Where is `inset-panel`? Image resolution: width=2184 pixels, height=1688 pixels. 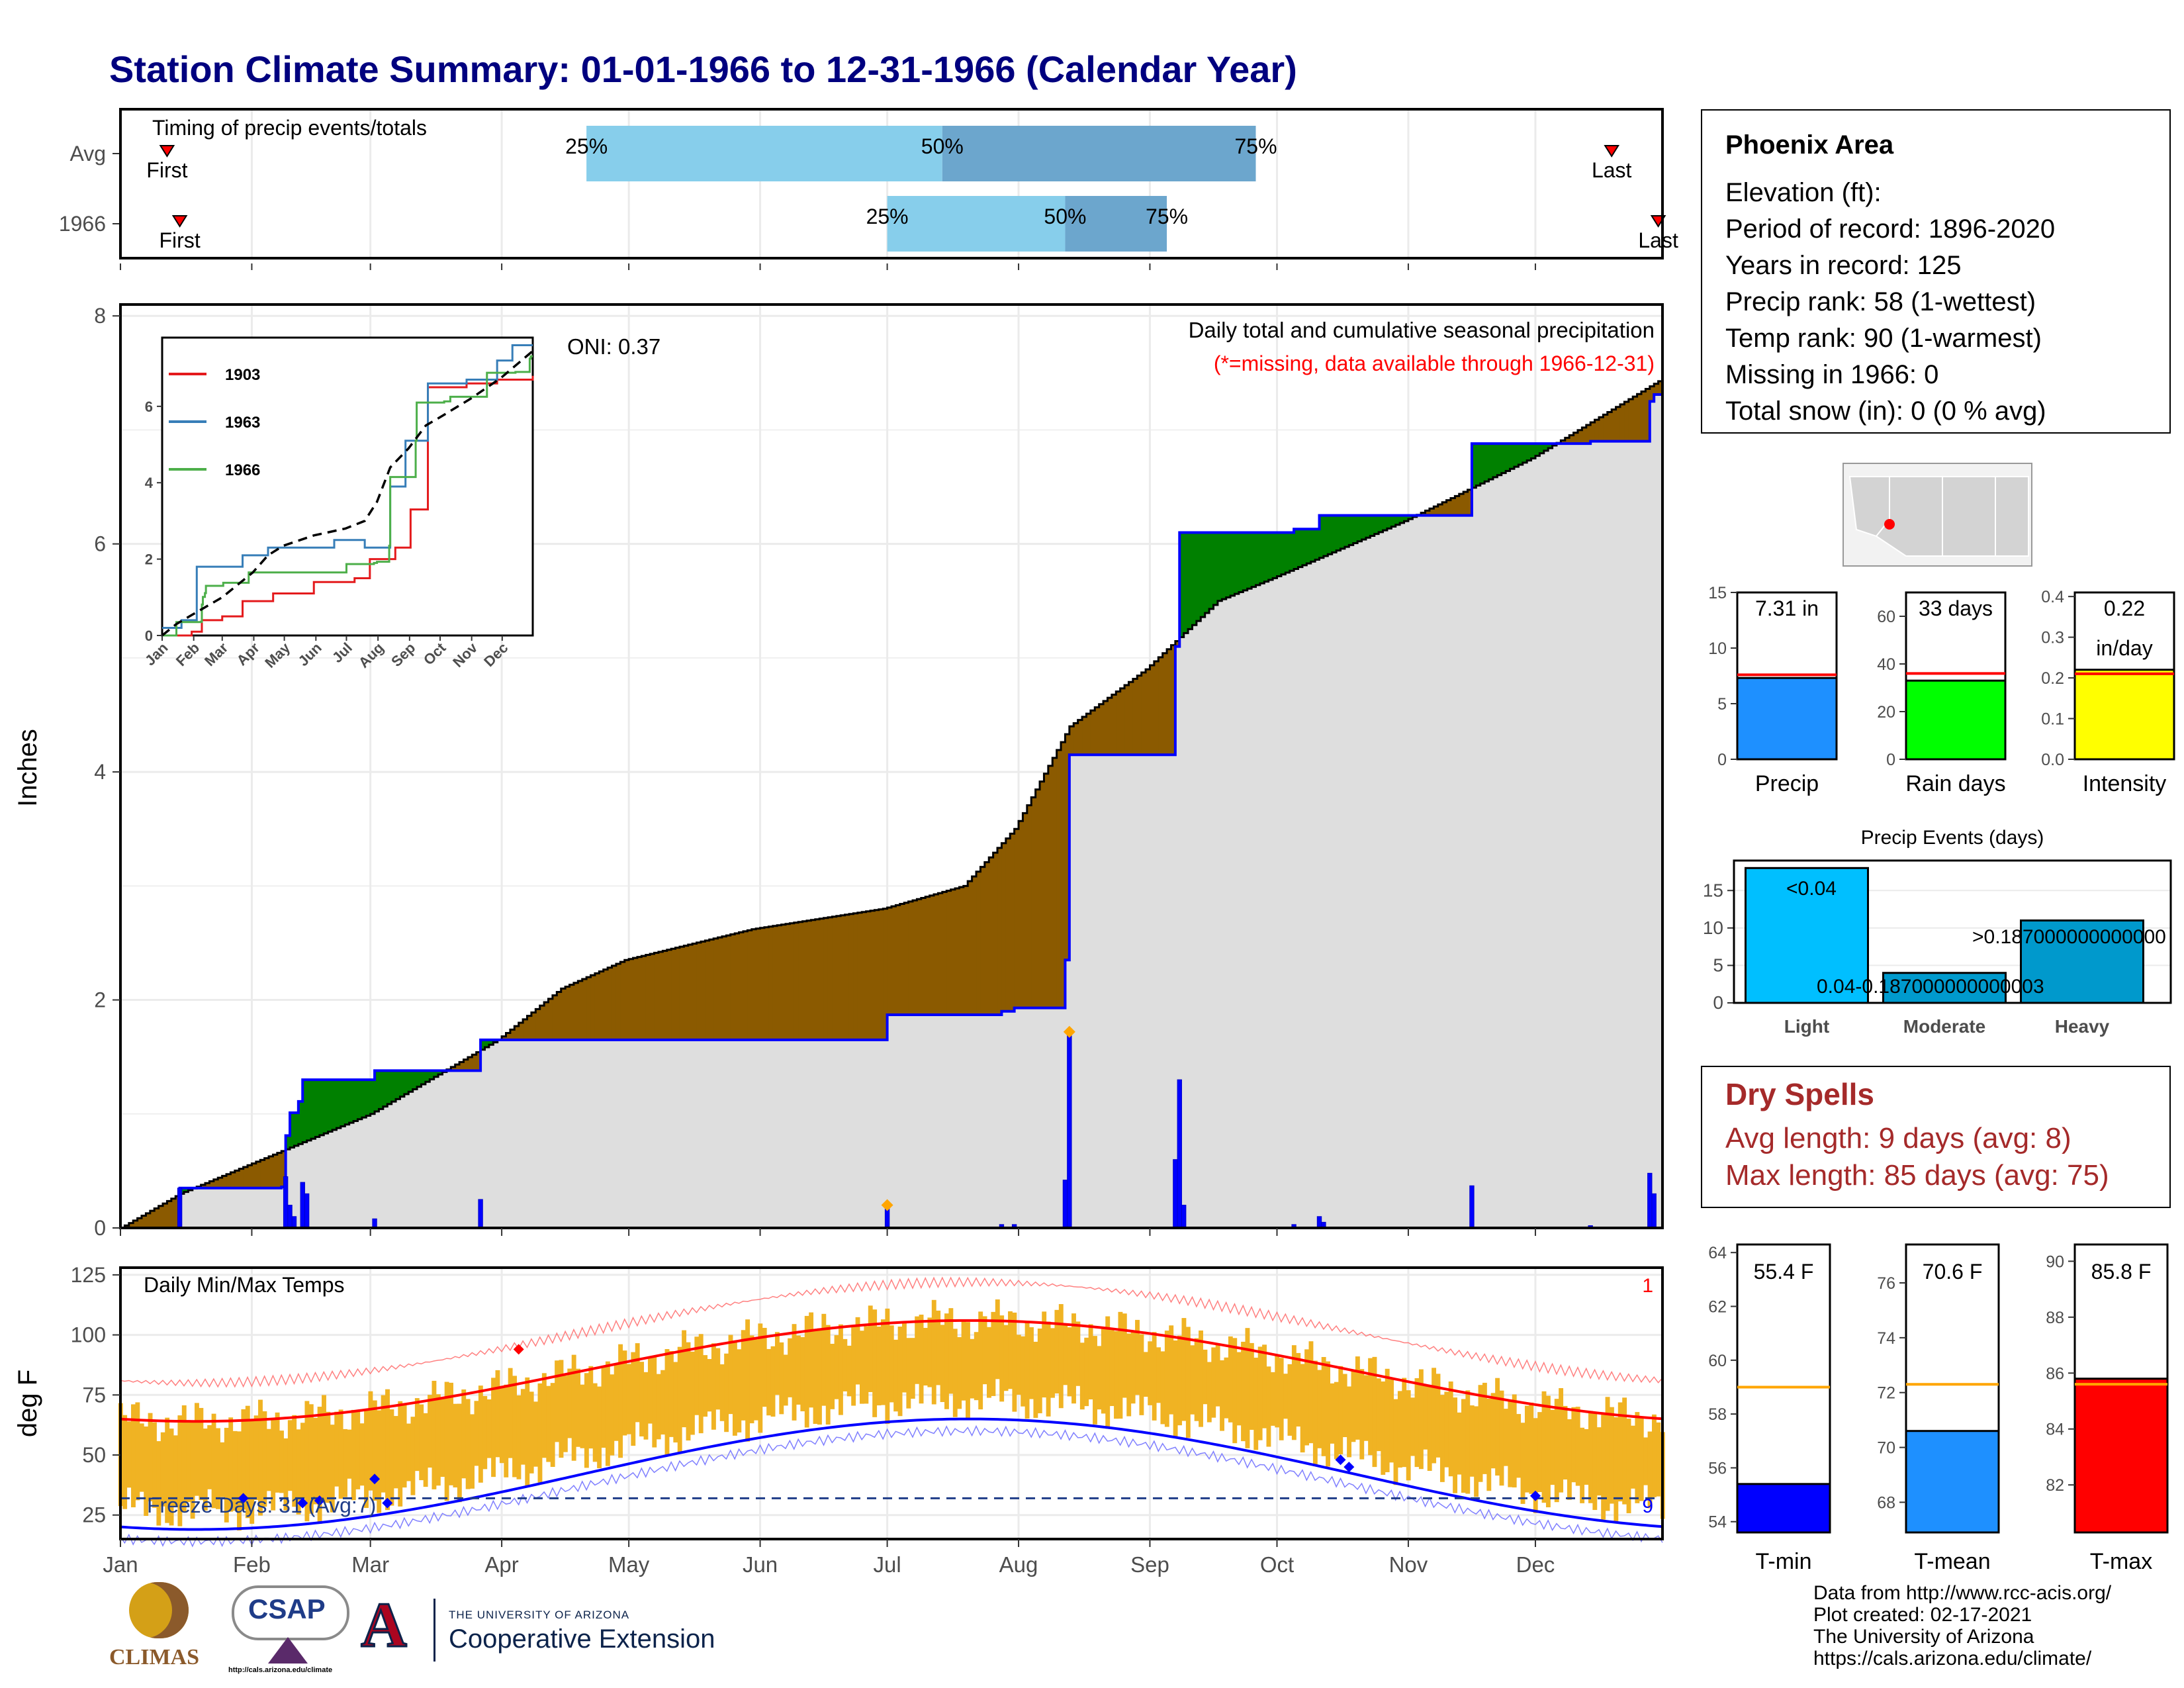 inset-panel is located at coordinates (348, 486).